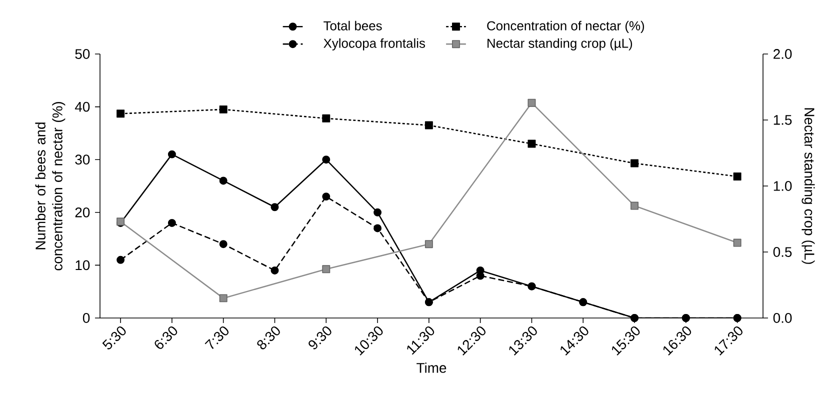 This screenshot has height=408, width=840. What do you see at coordinates (808, 186) in the screenshot?
I see `y2-axis-title: Nectar standing crop (µL)` at bounding box center [808, 186].